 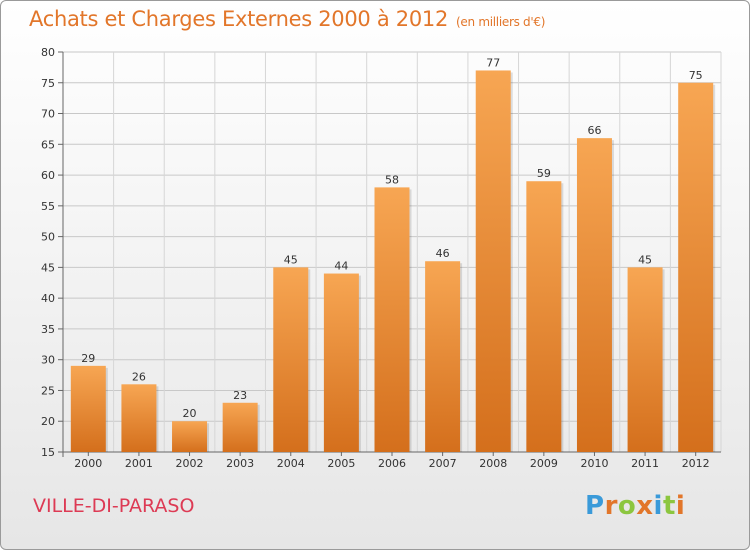 What do you see at coordinates (493, 463) in the screenshot?
I see `x-tick-label: 2008` at bounding box center [493, 463].